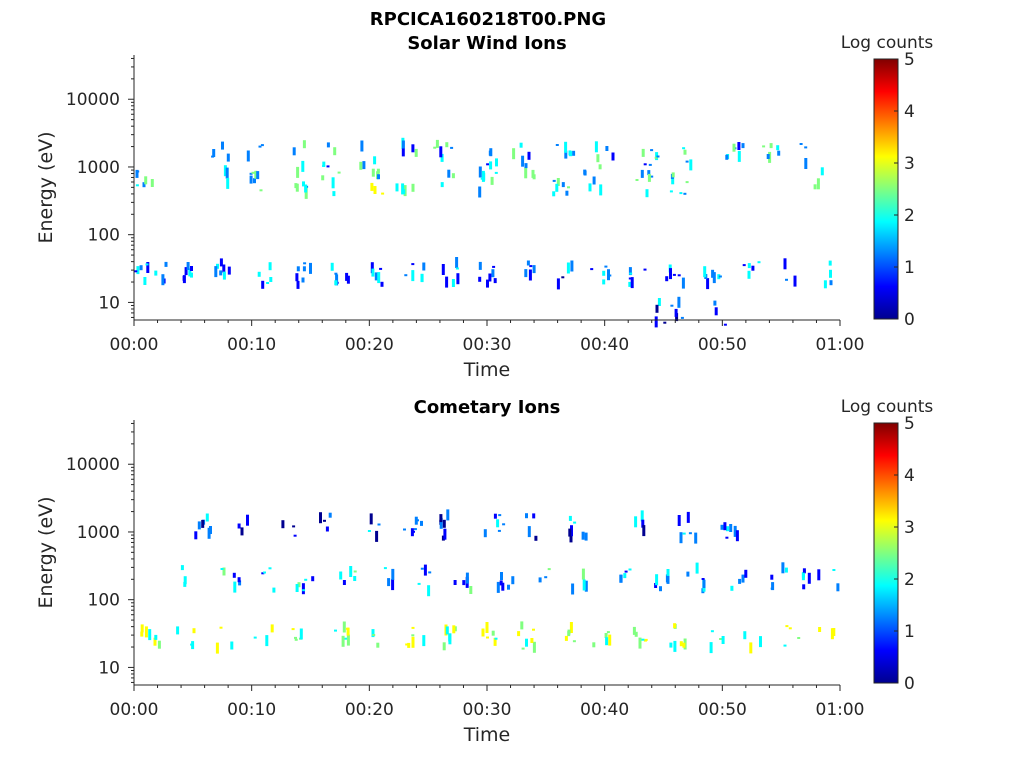  What do you see at coordinates (487, 407) in the screenshot?
I see `panel-title: Cometary Ions` at bounding box center [487, 407].